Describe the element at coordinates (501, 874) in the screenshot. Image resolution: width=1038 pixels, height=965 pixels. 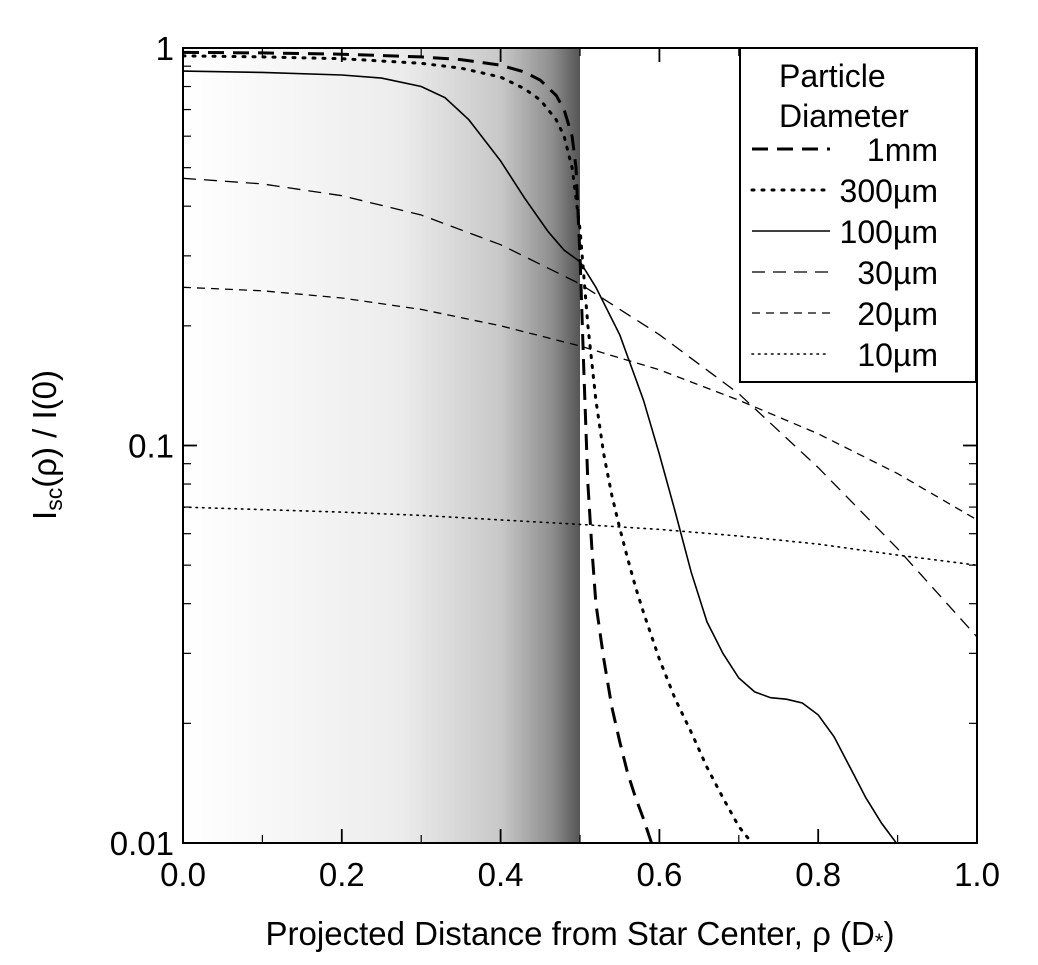
I see `x-tick-label: 0.4` at that location.